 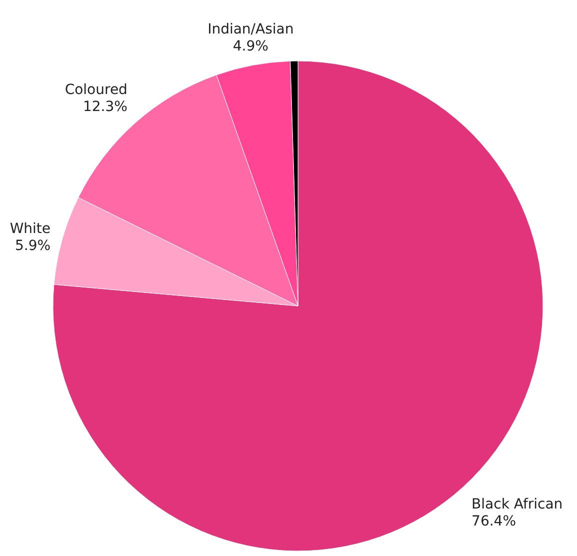 I want to click on data-label: 12.3%, so click(x=105, y=106).